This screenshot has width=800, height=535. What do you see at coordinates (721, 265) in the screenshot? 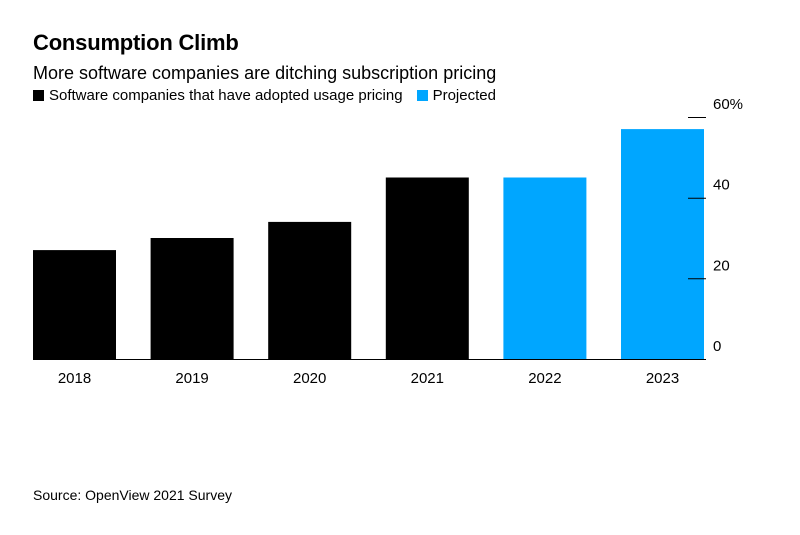
I see `y-tick-label-20: 20` at bounding box center [721, 265].